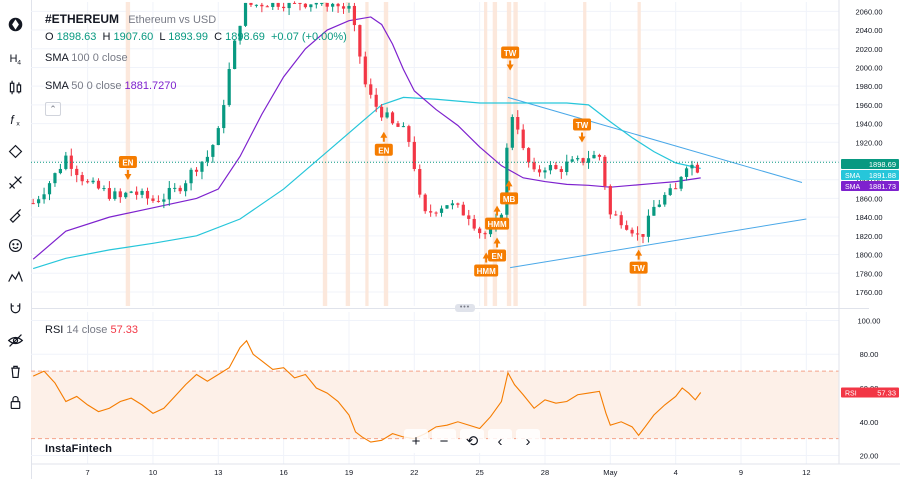 This screenshot has width=900, height=479. Describe the element at coordinates (868, 217) in the screenshot. I see `price-tick-label: 1840.00` at that location.